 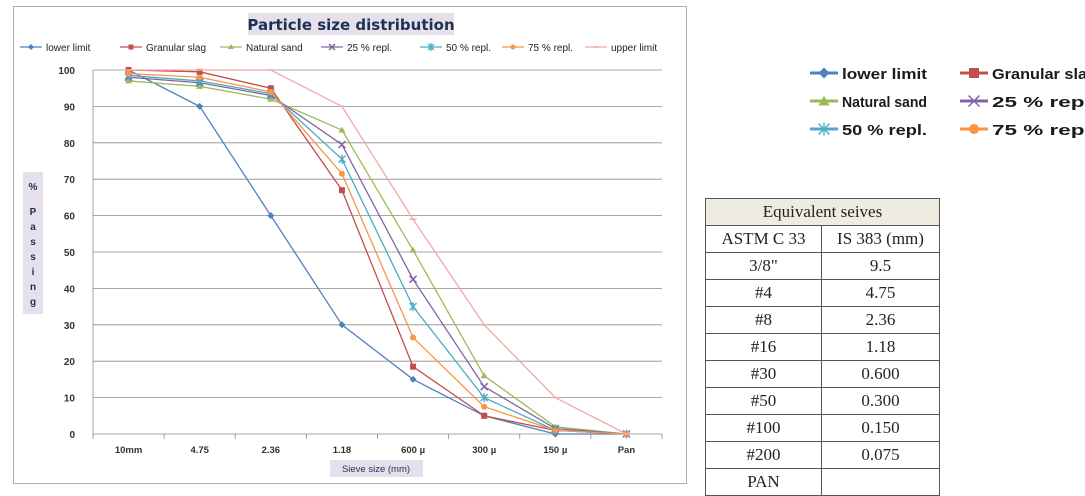 I want to click on table-row: #100 0.150, so click(x=822, y=428).